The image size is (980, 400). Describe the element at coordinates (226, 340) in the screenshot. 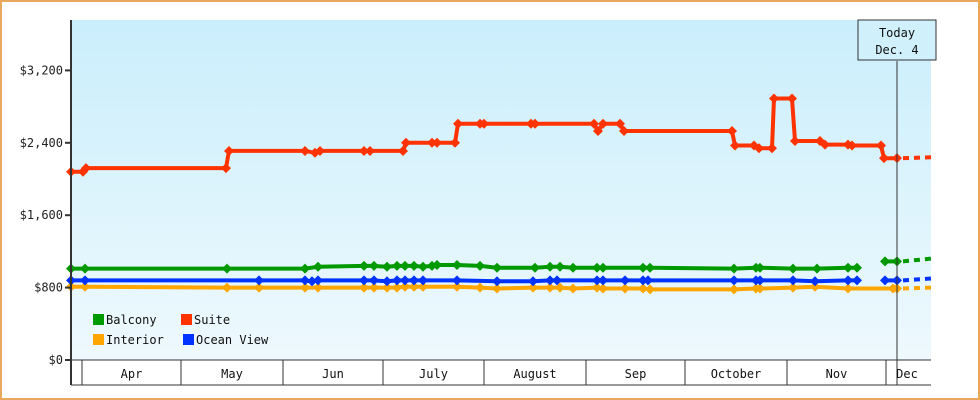

I see `legend-item-ocean-view: Ocean View` at that location.